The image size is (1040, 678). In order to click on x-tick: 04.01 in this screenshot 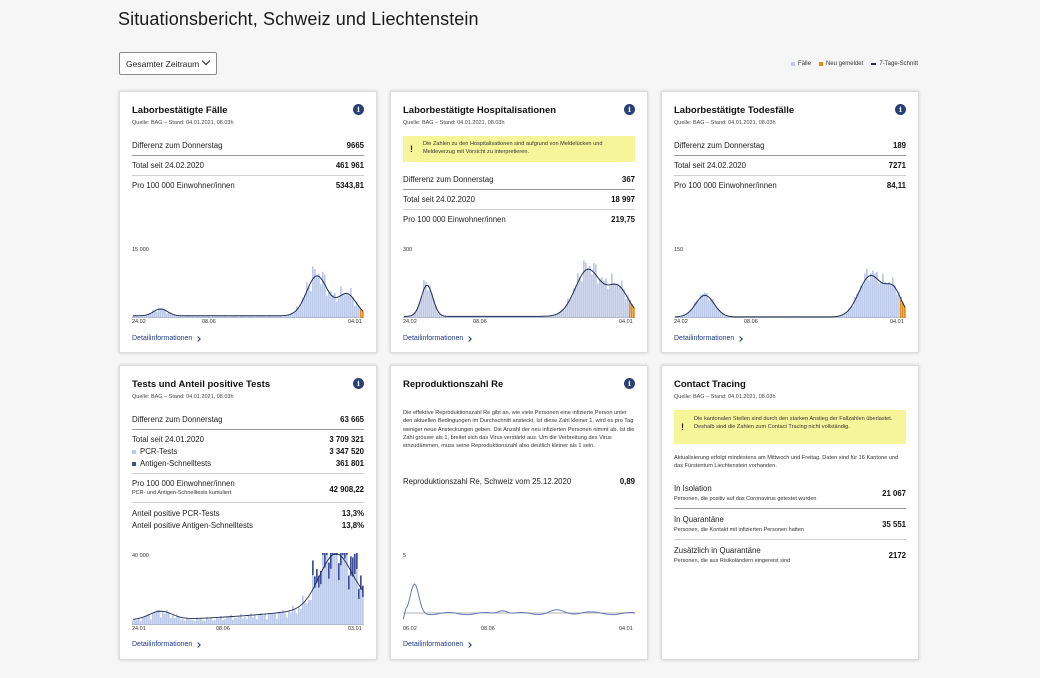, I will do `click(626, 322)`.